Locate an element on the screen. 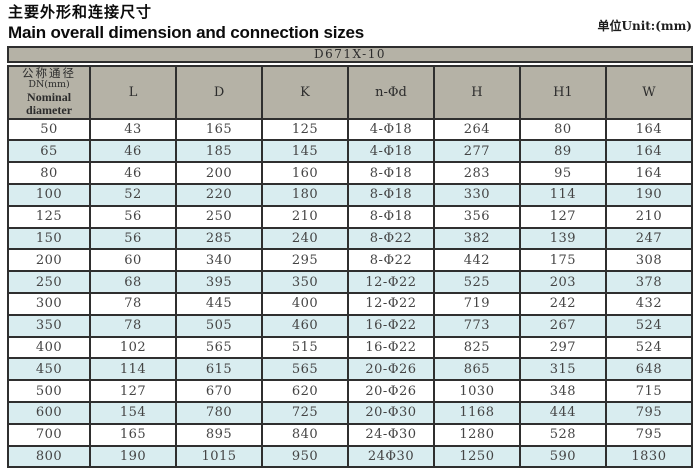 This screenshot has height=468, width=700. value-cell: 52 is located at coordinates (133, 195).